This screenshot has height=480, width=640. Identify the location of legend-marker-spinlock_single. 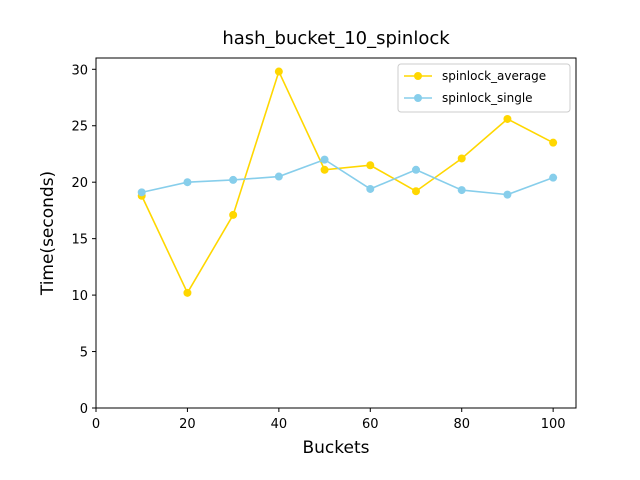
(418, 98).